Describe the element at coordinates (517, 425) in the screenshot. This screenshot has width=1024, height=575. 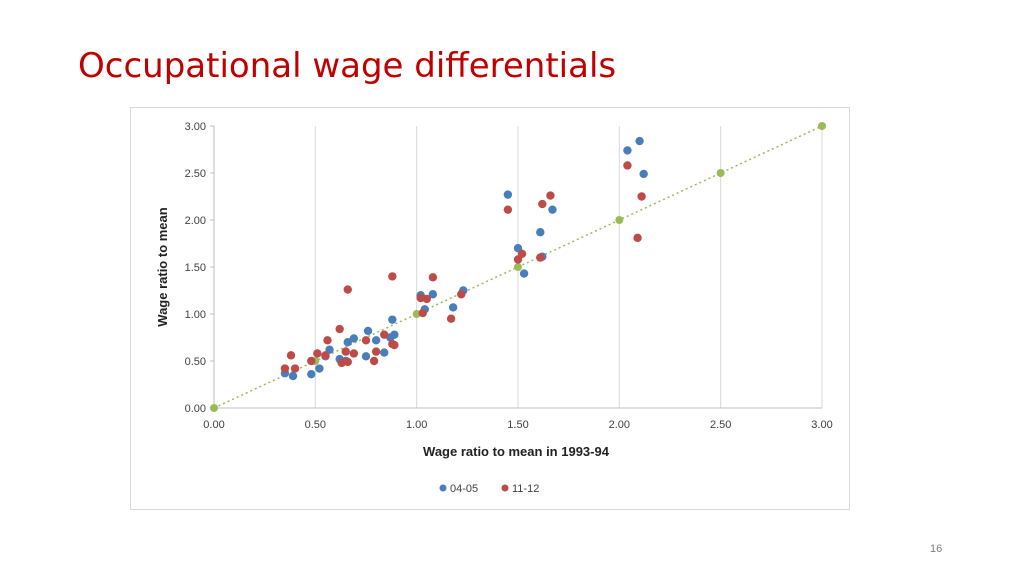
I see `x-tick-label: 1.50` at that location.